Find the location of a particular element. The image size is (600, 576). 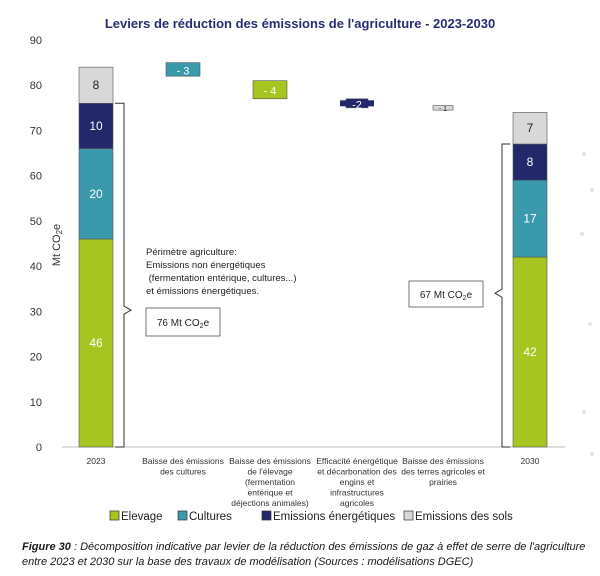

legend-label: Emissions des sols is located at coordinates (464, 517).